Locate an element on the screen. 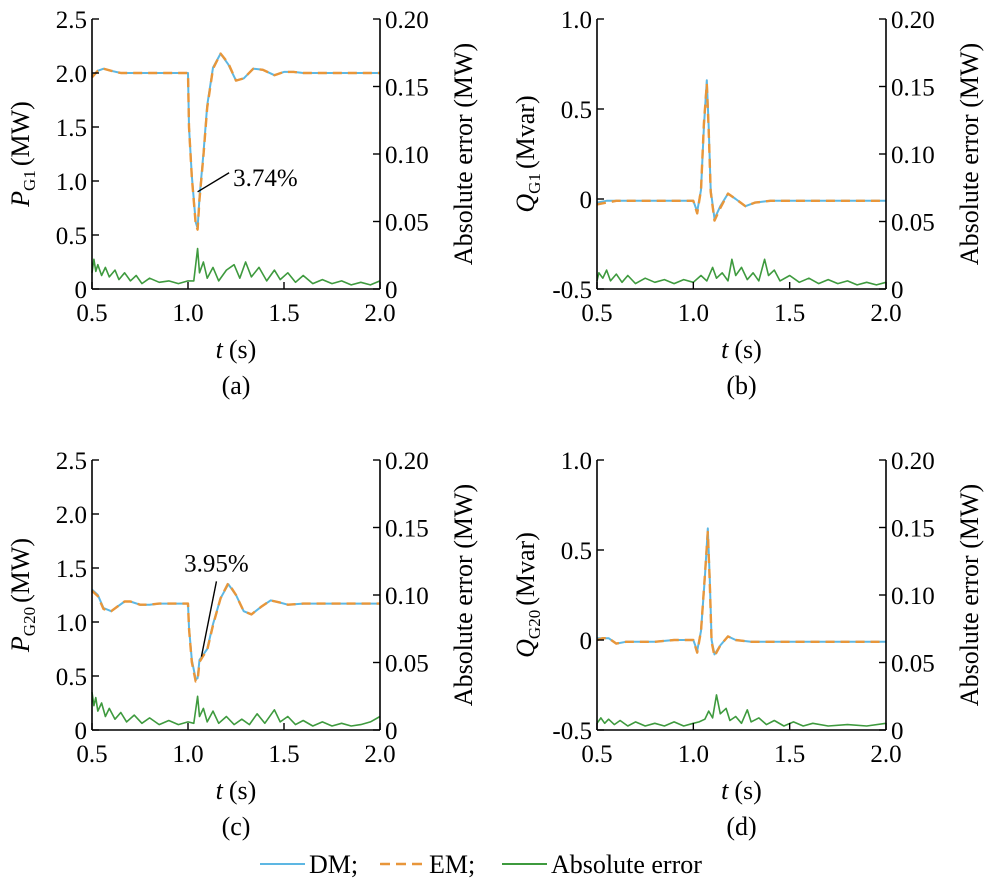  series-em-line-b is located at coordinates (741, 152).